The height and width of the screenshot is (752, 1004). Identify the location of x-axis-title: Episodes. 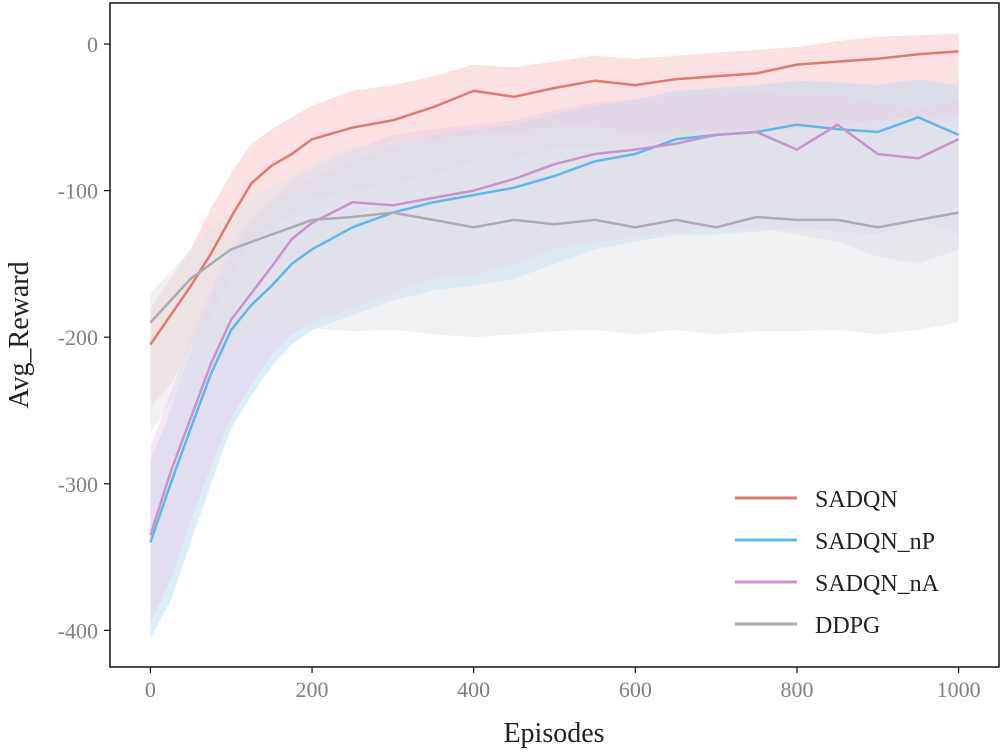
(553, 733).